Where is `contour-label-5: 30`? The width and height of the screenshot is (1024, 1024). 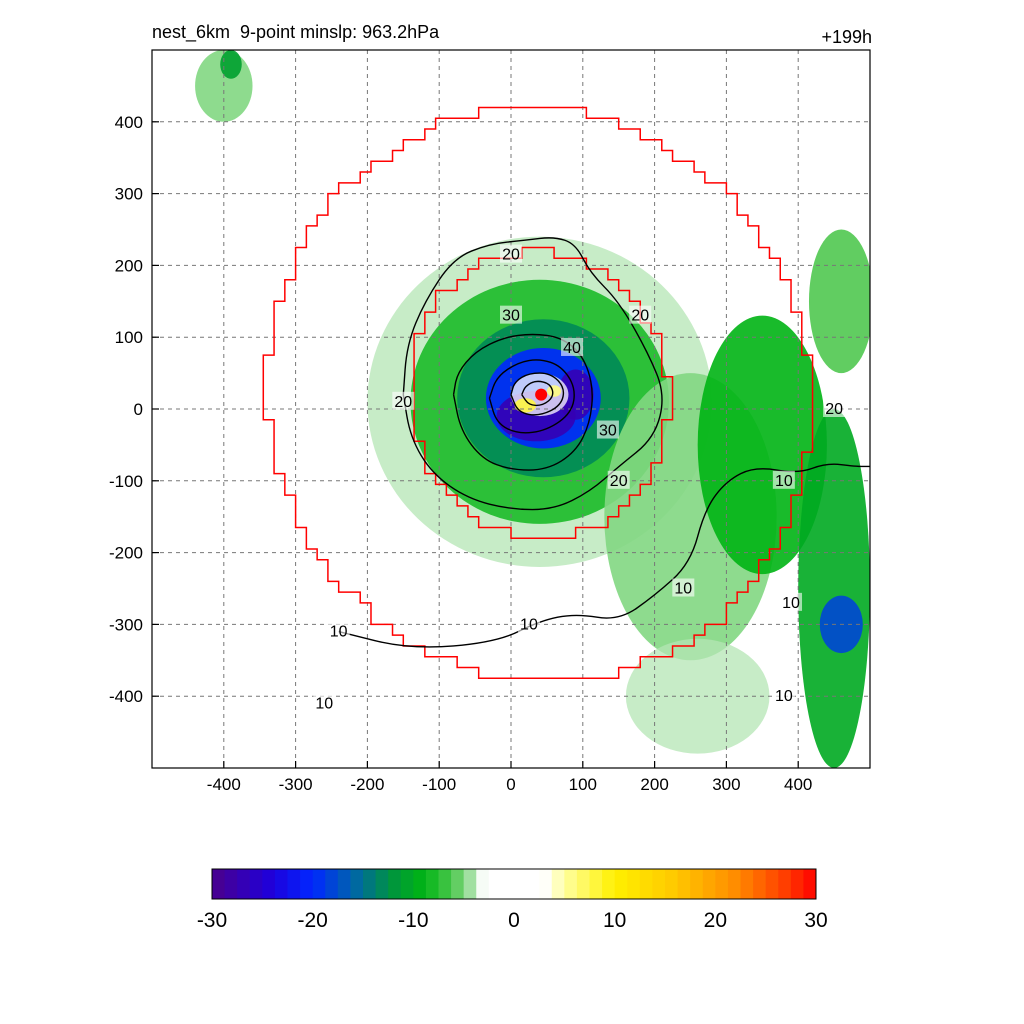
contour-label-5: 30 is located at coordinates (608, 431).